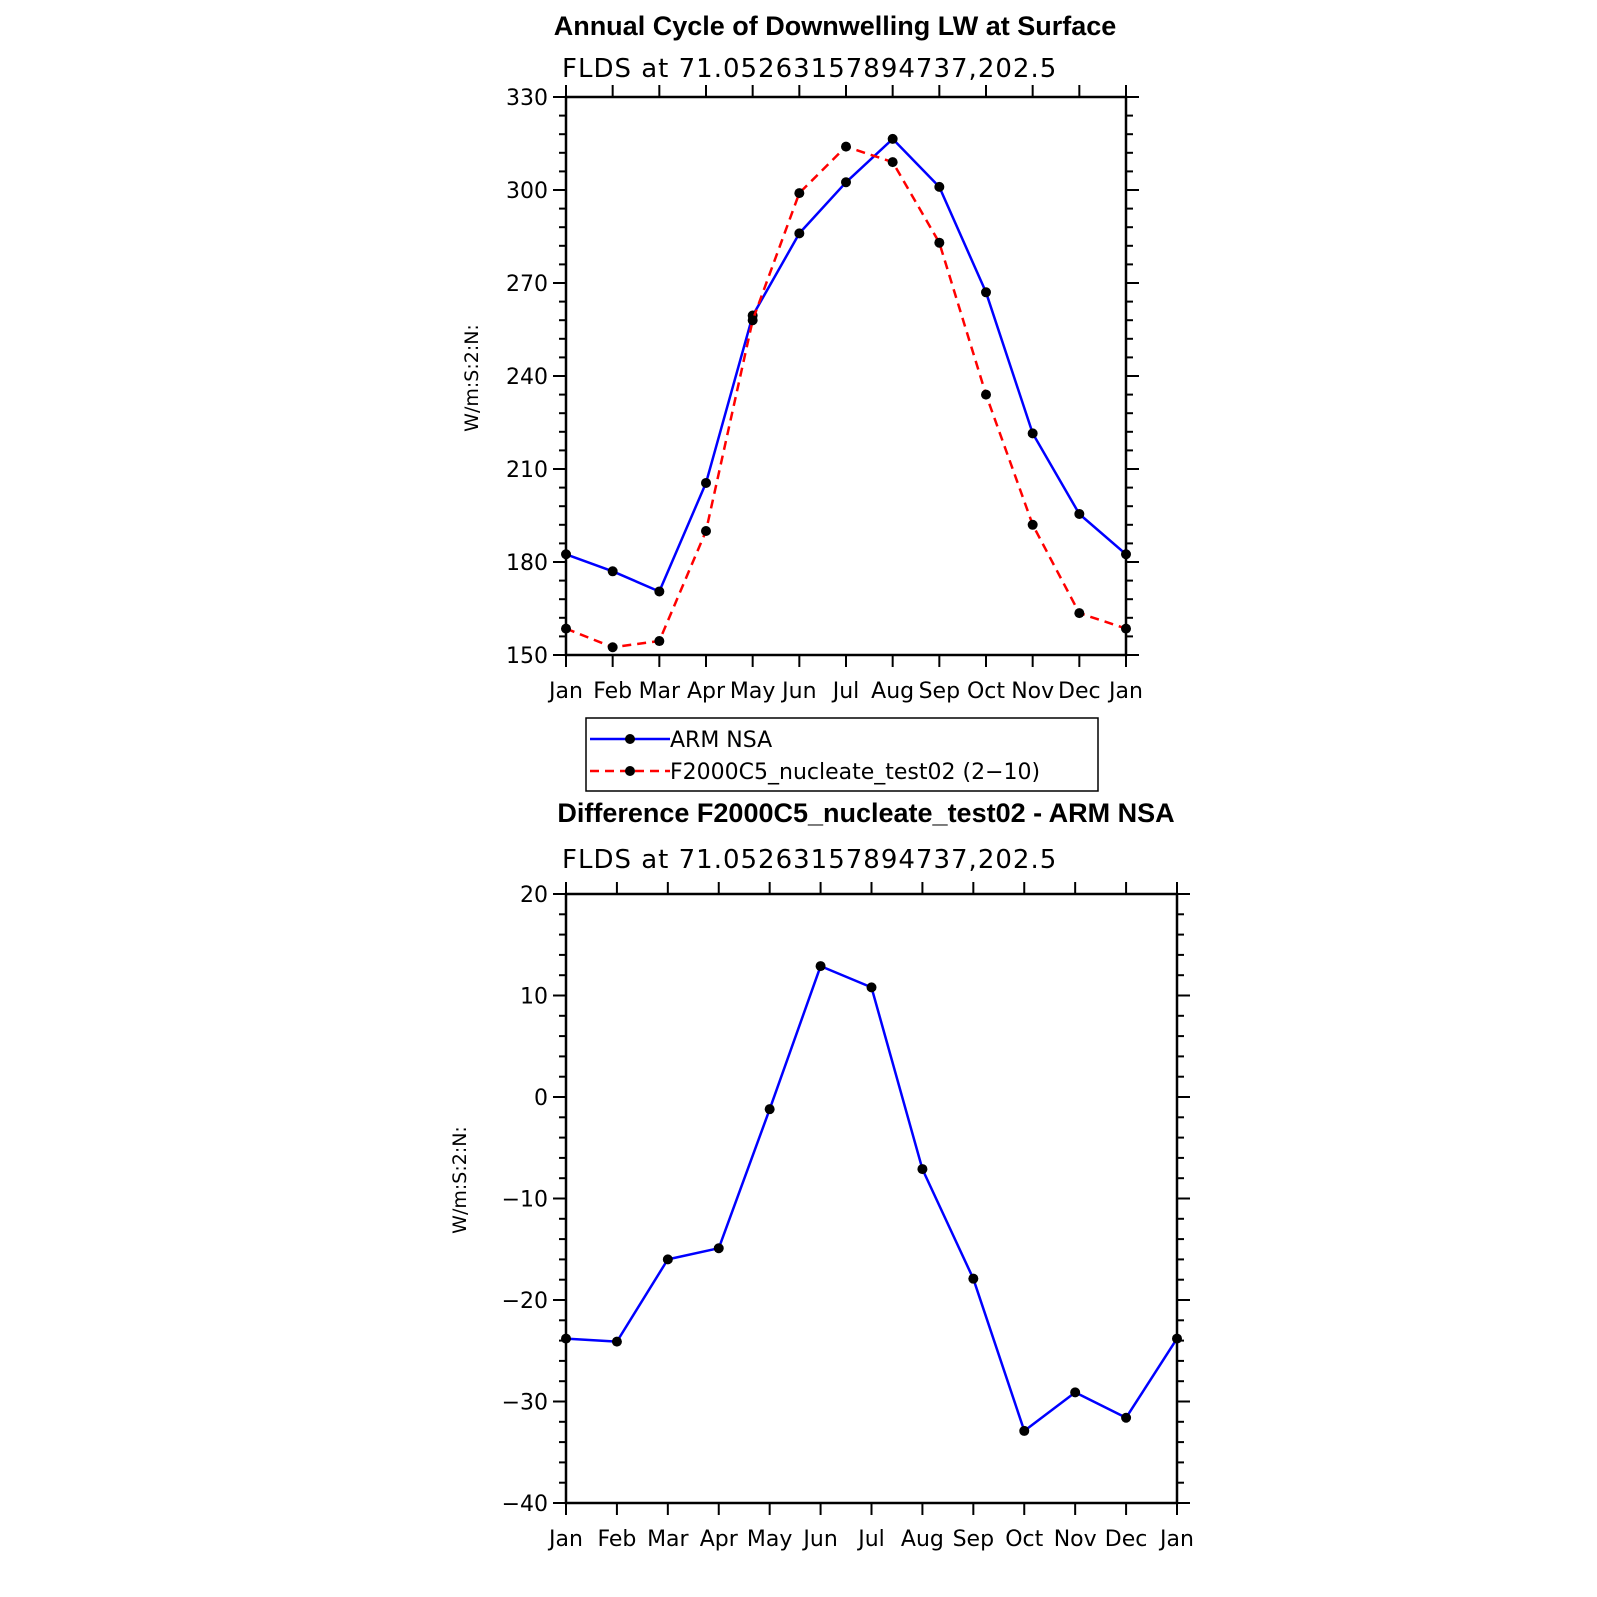 The width and height of the screenshot is (1597, 1597). What do you see at coordinates (660, 691) in the screenshot?
I see `chart-0-xtick-label: Mar` at bounding box center [660, 691].